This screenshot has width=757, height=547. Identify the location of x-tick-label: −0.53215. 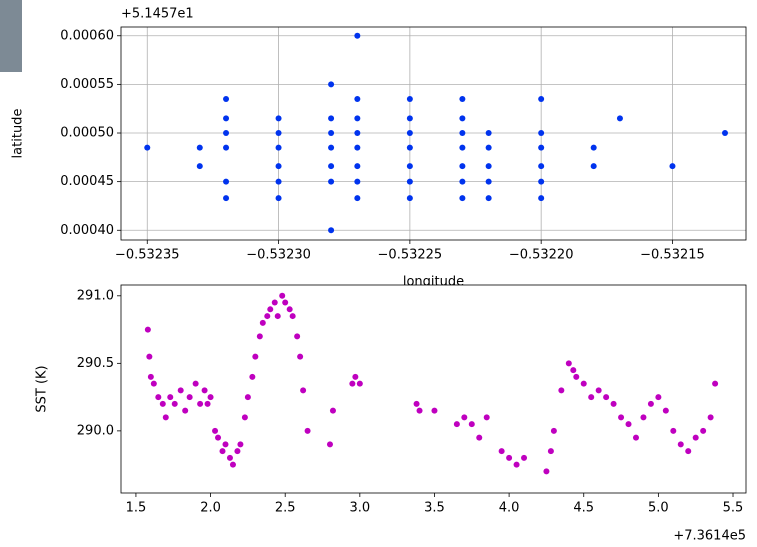
(672, 255).